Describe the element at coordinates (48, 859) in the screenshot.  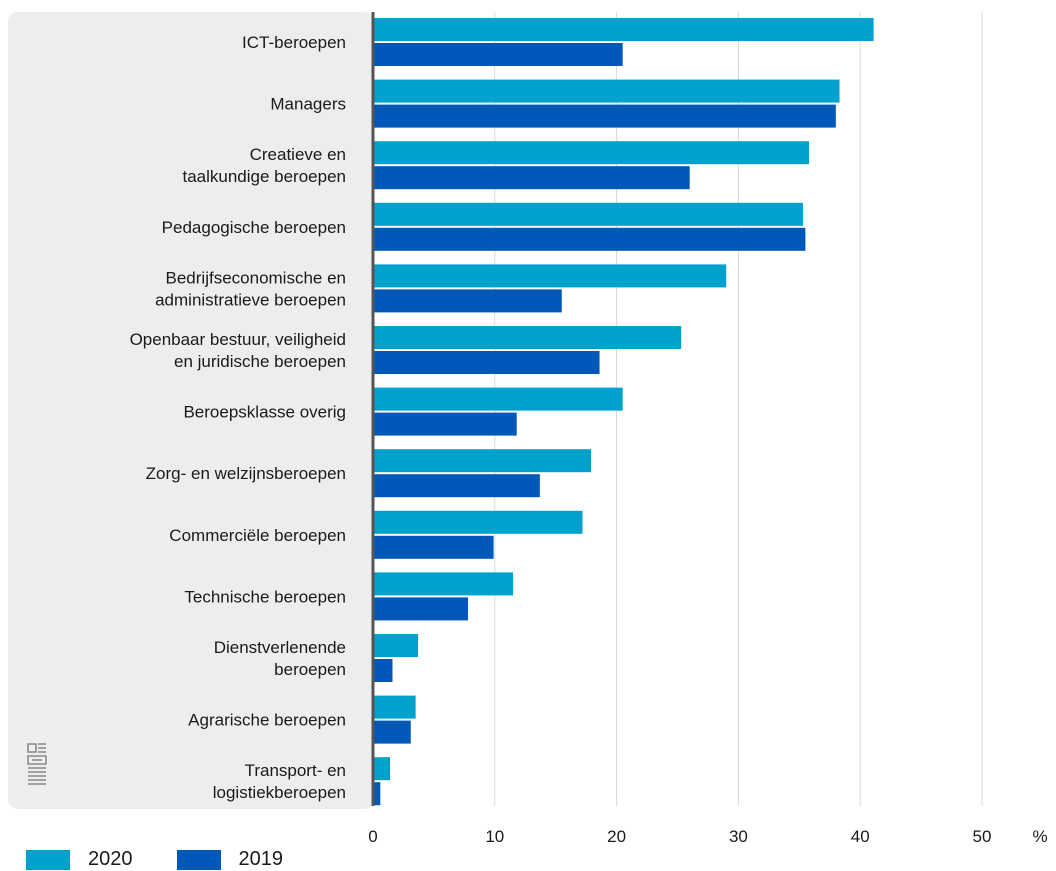
I see `legend-swatch-2020` at that location.